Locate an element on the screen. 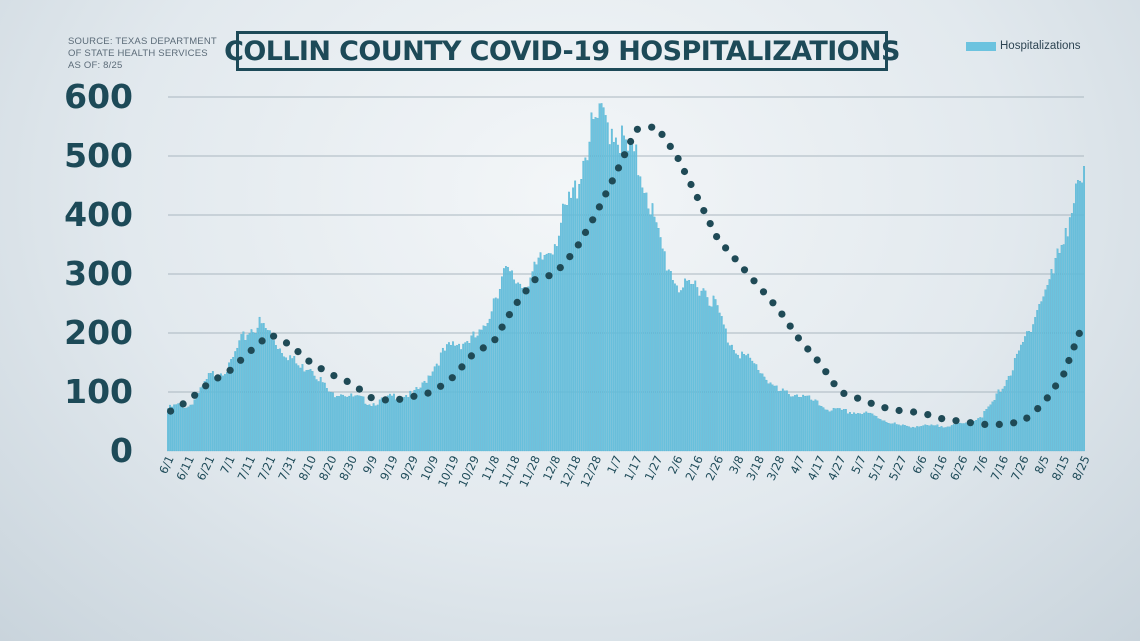 The height and width of the screenshot is (641, 1140). x-tick-label: 9/9 is located at coordinates (370, 464).